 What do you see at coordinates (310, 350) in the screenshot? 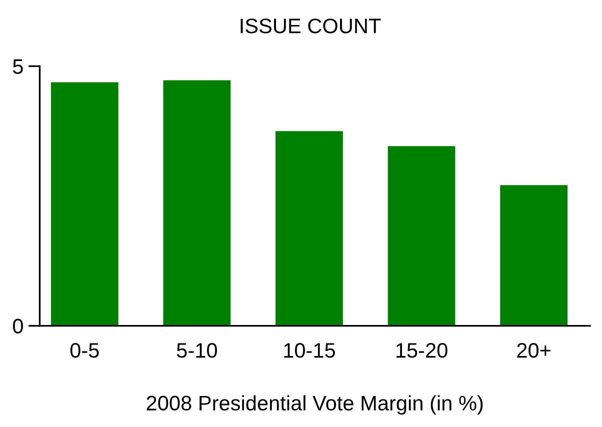
I see `x-tick-label: 10-15` at bounding box center [310, 350].